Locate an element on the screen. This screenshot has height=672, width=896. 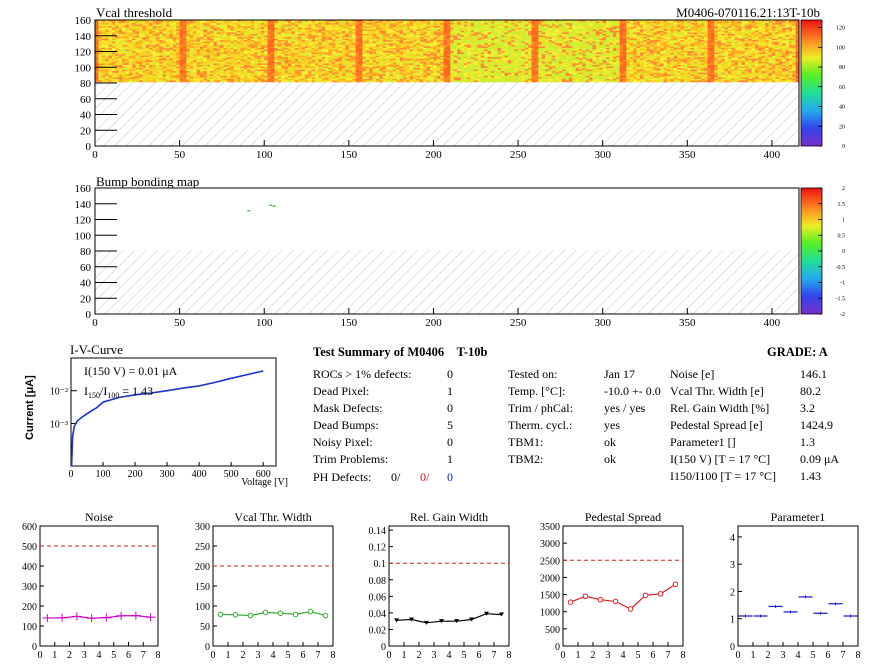
vcal-colorbar-tick-label: 40 is located at coordinates (842, 108).